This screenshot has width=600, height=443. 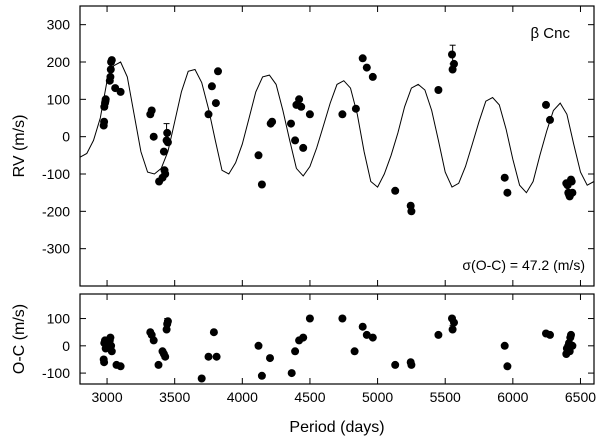 What do you see at coordinates (59, 25) in the screenshot?
I see `rv-y-tick-label: 300` at bounding box center [59, 25].